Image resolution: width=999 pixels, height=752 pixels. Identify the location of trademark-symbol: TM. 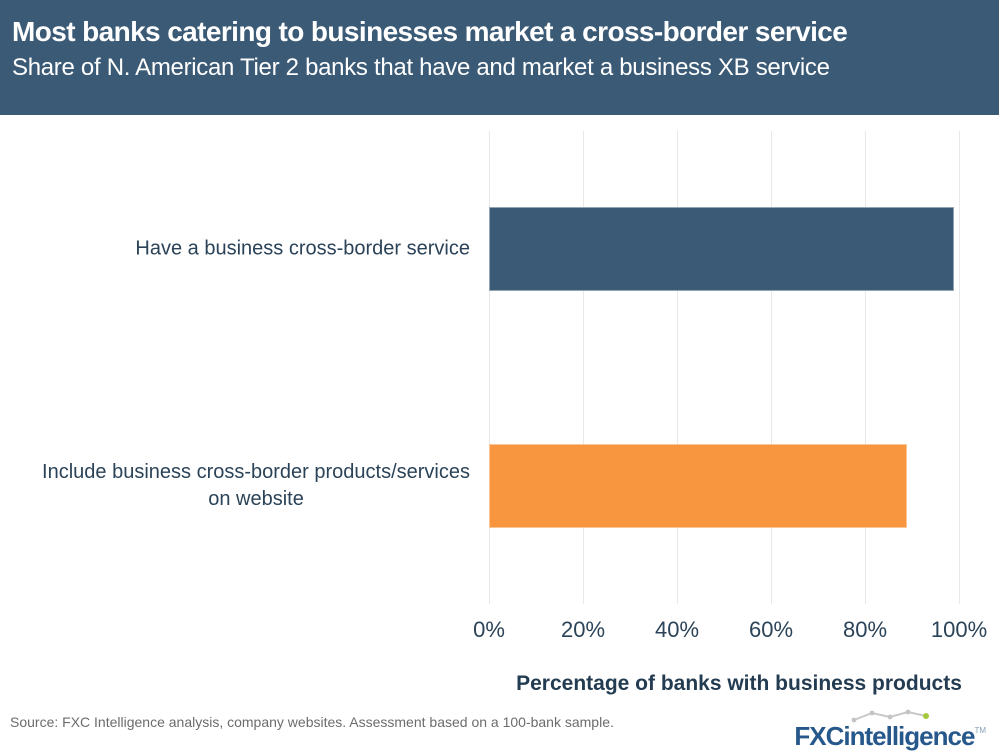
(980, 730).